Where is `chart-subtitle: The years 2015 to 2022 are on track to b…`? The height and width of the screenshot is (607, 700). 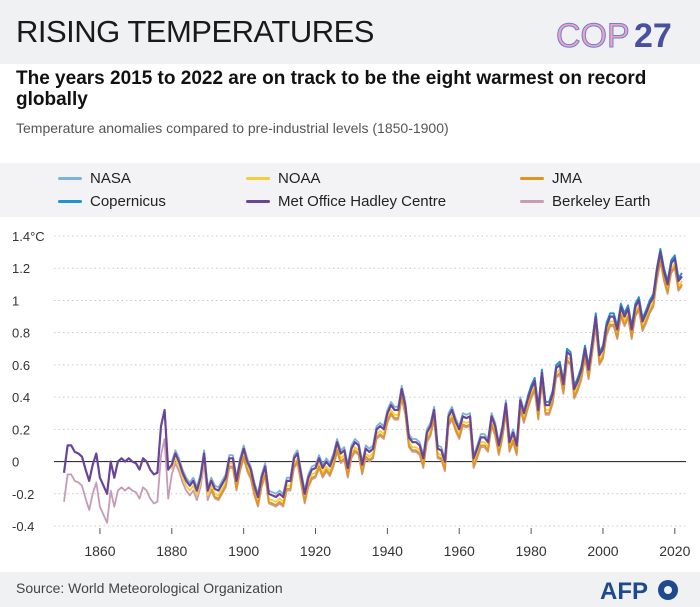
chart-subtitle: The years 2015 to 2022 are on track to b… is located at coordinates (331, 89).